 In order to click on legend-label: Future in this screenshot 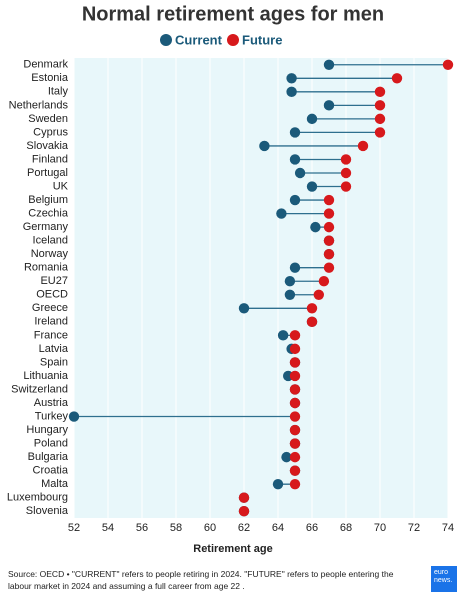, I will do `click(262, 39)`.